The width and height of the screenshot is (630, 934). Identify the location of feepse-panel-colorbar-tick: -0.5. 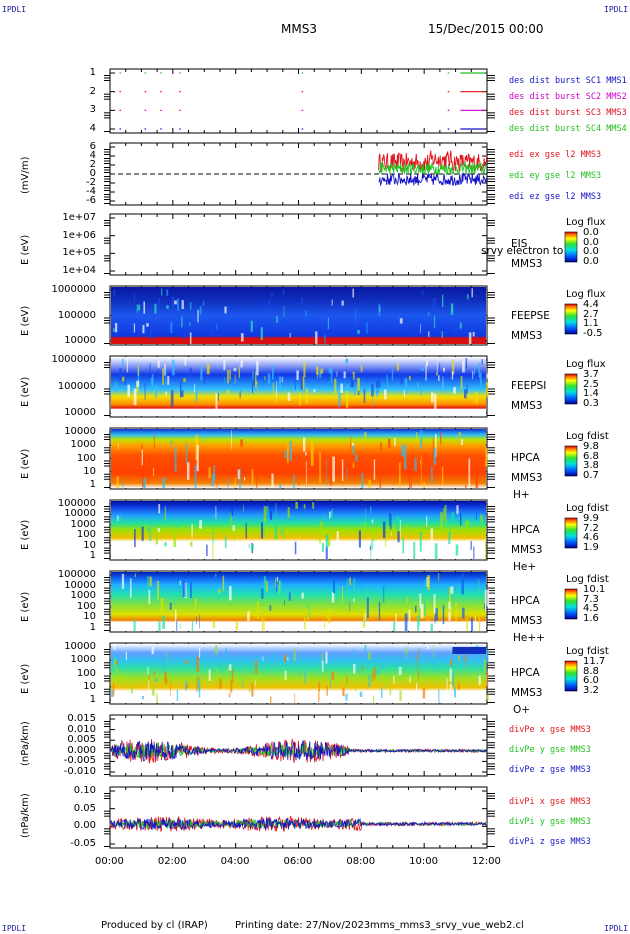
(593, 334).